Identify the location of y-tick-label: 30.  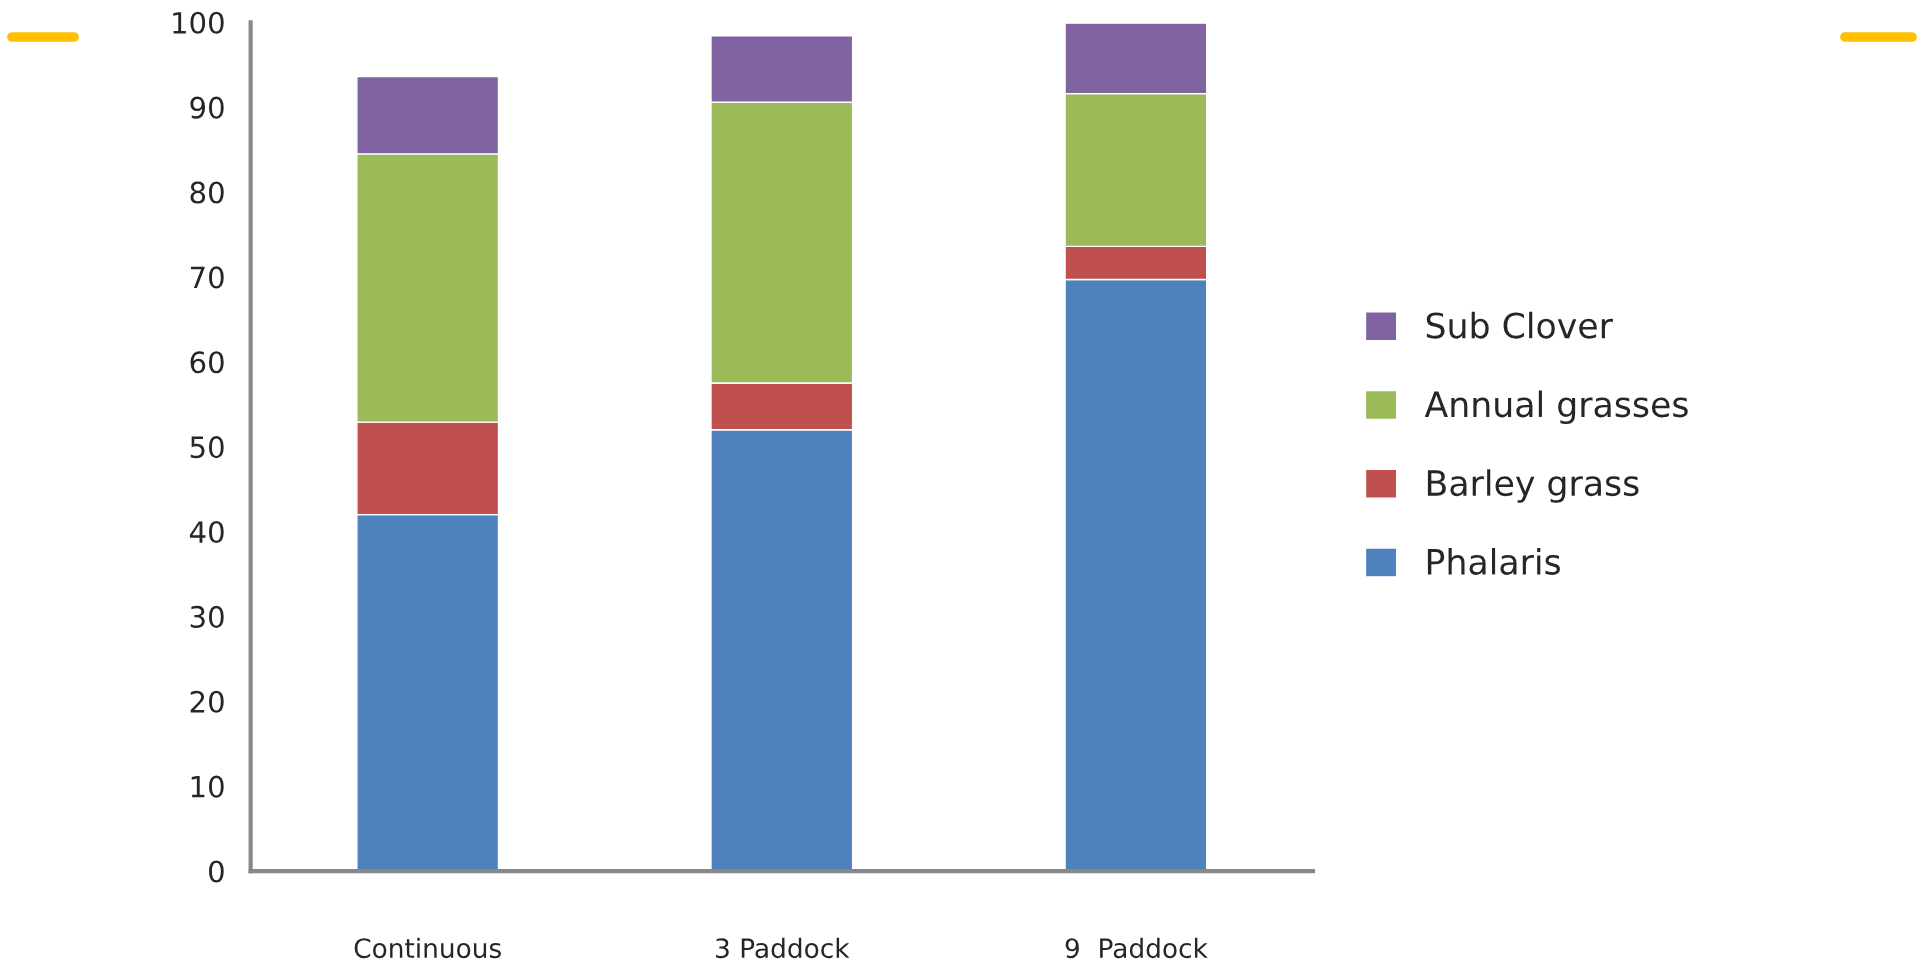
(207, 616).